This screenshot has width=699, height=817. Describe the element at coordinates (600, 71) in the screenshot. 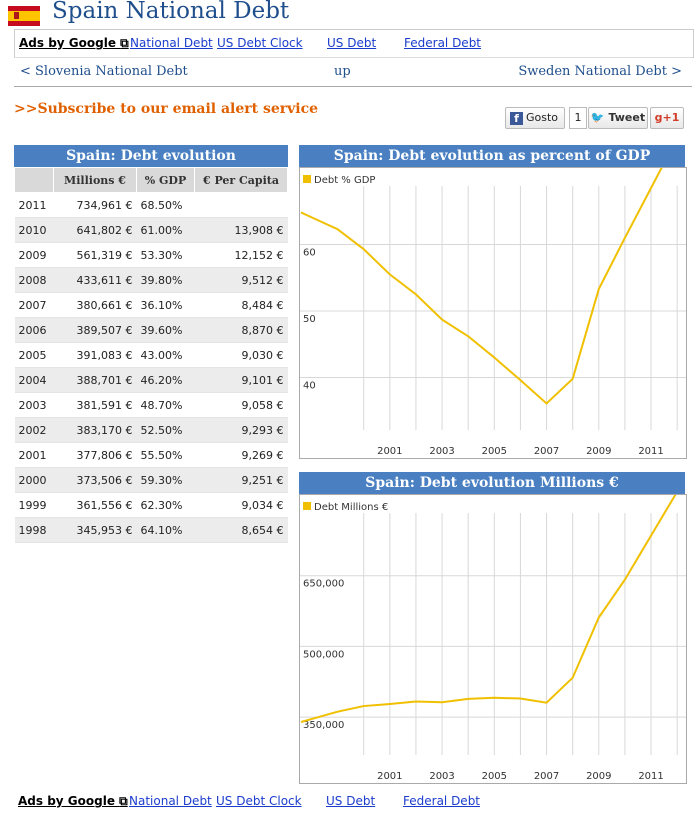

I see `next-country-link: Sweden National Debt >` at that location.